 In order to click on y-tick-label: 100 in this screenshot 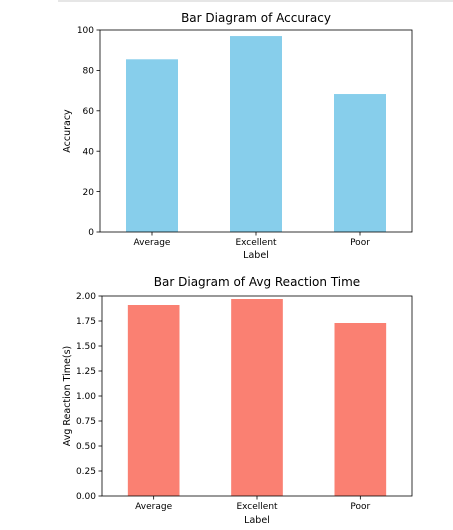, I will do `click(85, 31)`.